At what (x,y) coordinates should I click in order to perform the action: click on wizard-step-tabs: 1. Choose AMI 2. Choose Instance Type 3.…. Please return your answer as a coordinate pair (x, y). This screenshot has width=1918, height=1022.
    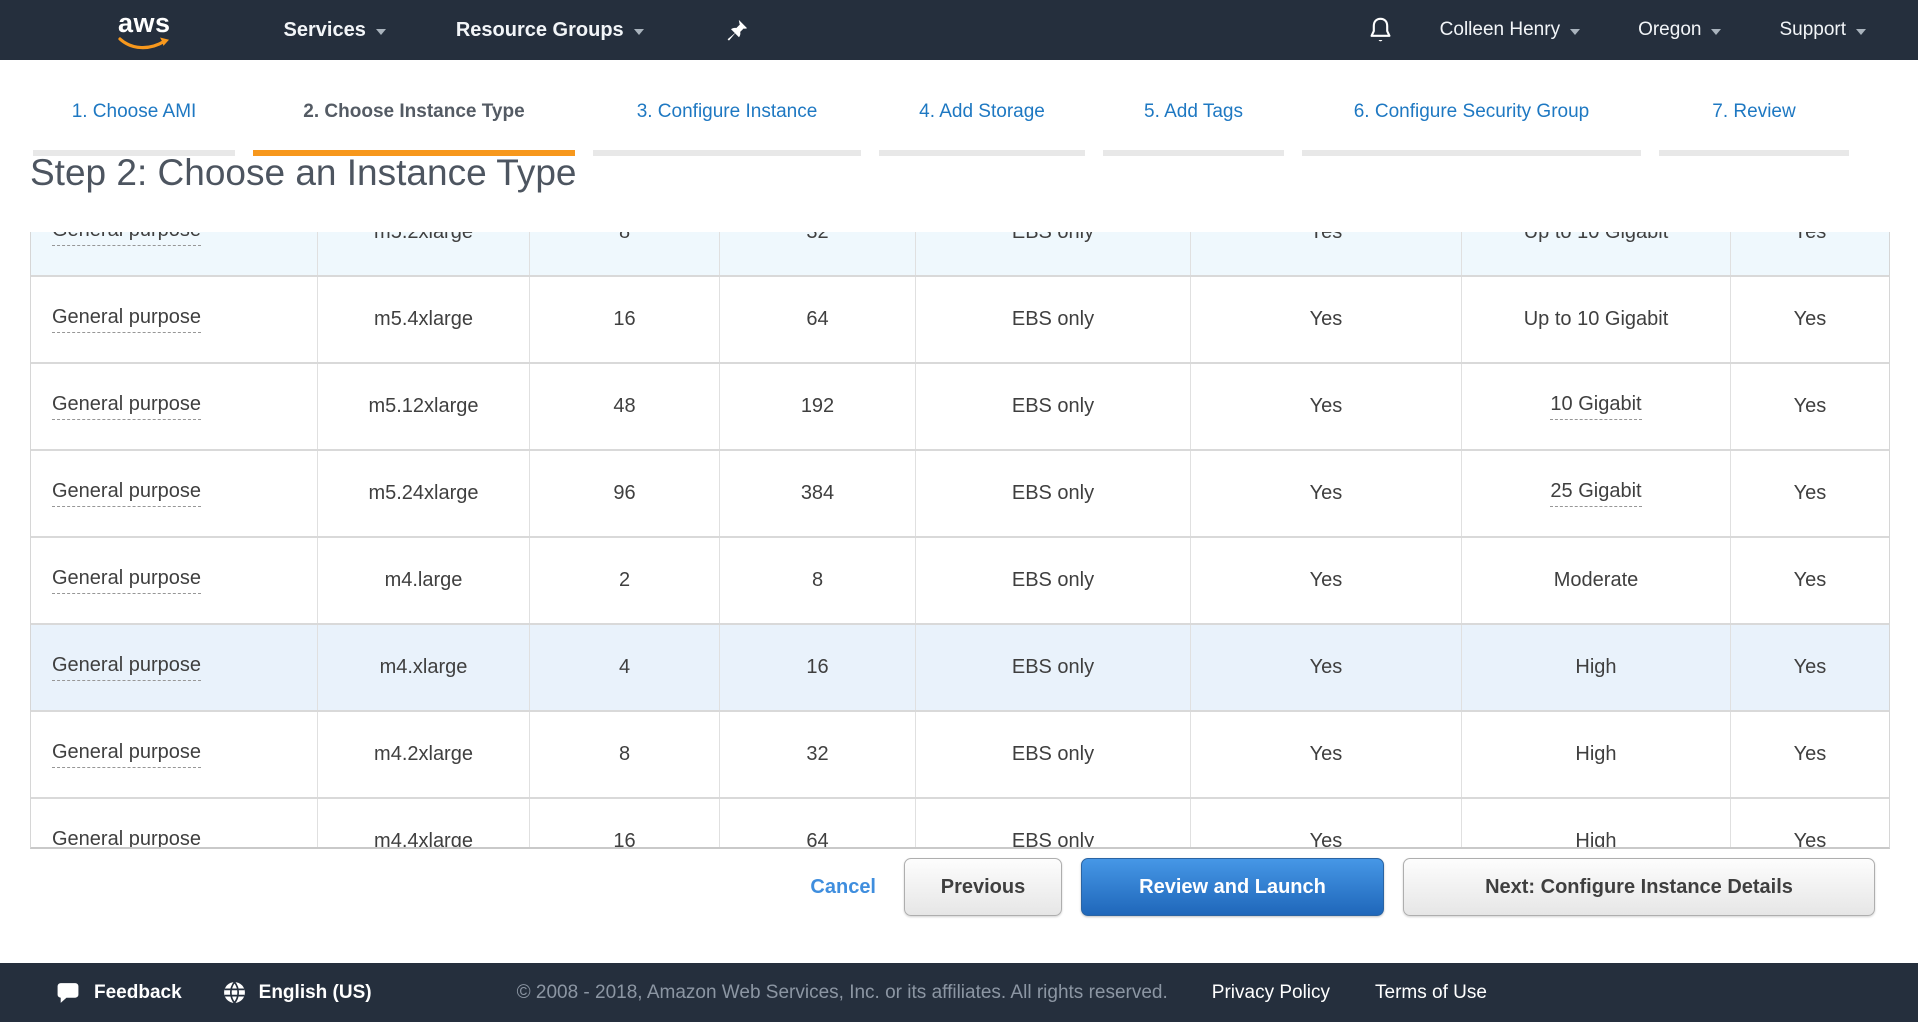
    Looking at the image, I should click on (941, 108).